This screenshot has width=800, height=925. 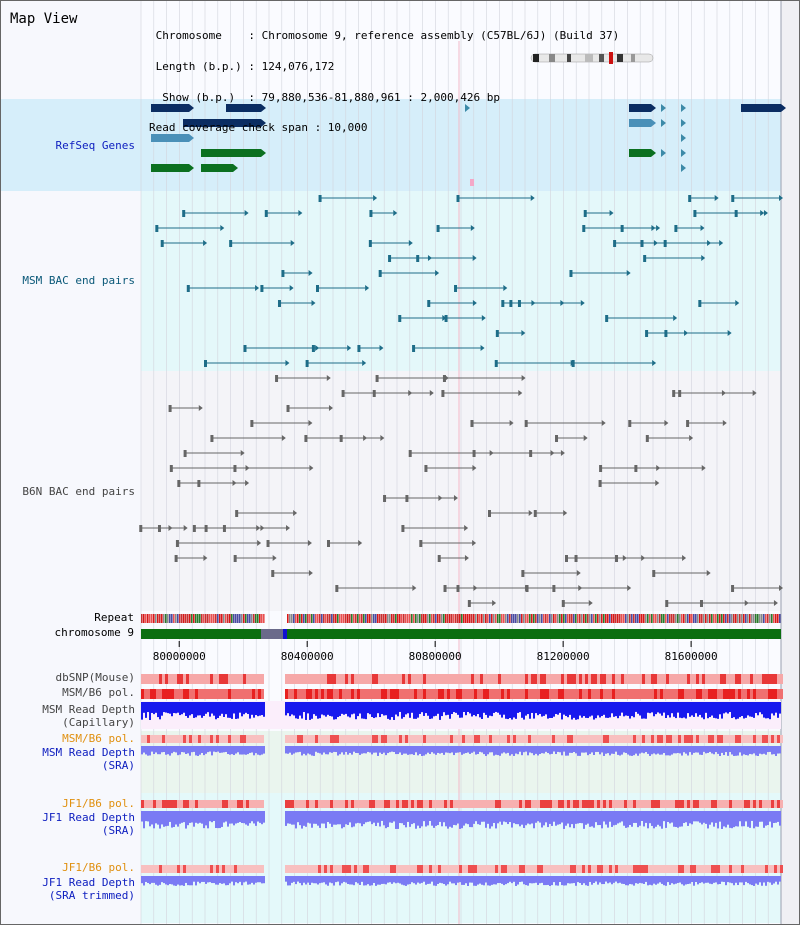 What do you see at coordinates (98, 867) in the screenshot?
I see `jf1-pol-trimmed-label: JF1/B6 pol.` at bounding box center [98, 867].